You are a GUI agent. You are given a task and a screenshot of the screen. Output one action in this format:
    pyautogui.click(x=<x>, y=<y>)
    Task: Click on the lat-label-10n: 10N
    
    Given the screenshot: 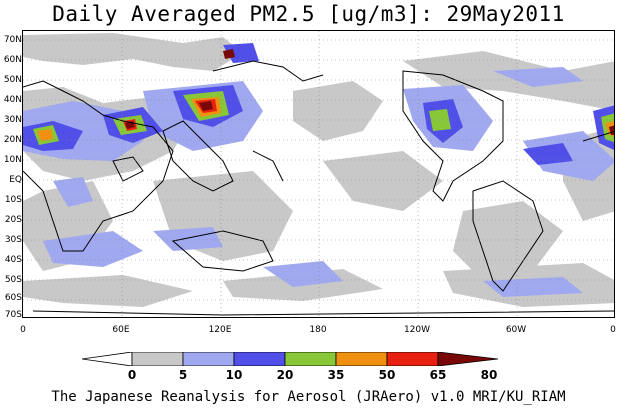 What is the action you would take?
    pyautogui.click(x=12, y=160)
    